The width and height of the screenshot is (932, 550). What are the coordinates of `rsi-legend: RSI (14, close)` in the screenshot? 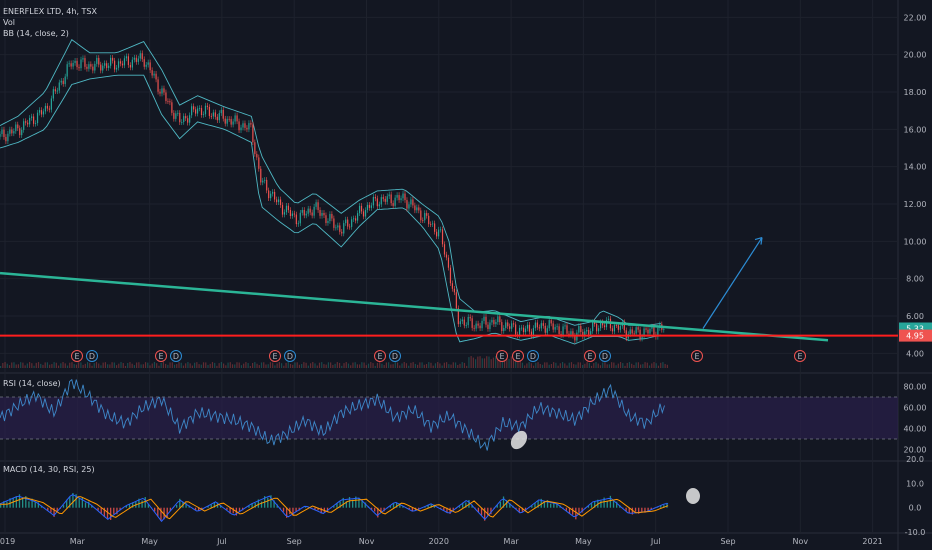 It's located at (32, 383).